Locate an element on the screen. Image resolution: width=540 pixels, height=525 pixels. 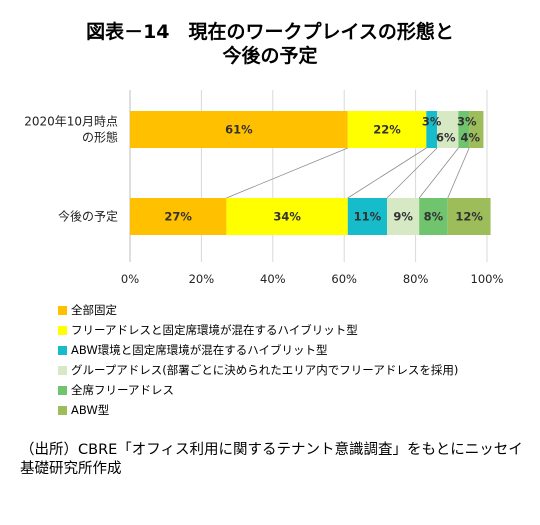
legend-item: 全部固定 is located at coordinates (258, 310).